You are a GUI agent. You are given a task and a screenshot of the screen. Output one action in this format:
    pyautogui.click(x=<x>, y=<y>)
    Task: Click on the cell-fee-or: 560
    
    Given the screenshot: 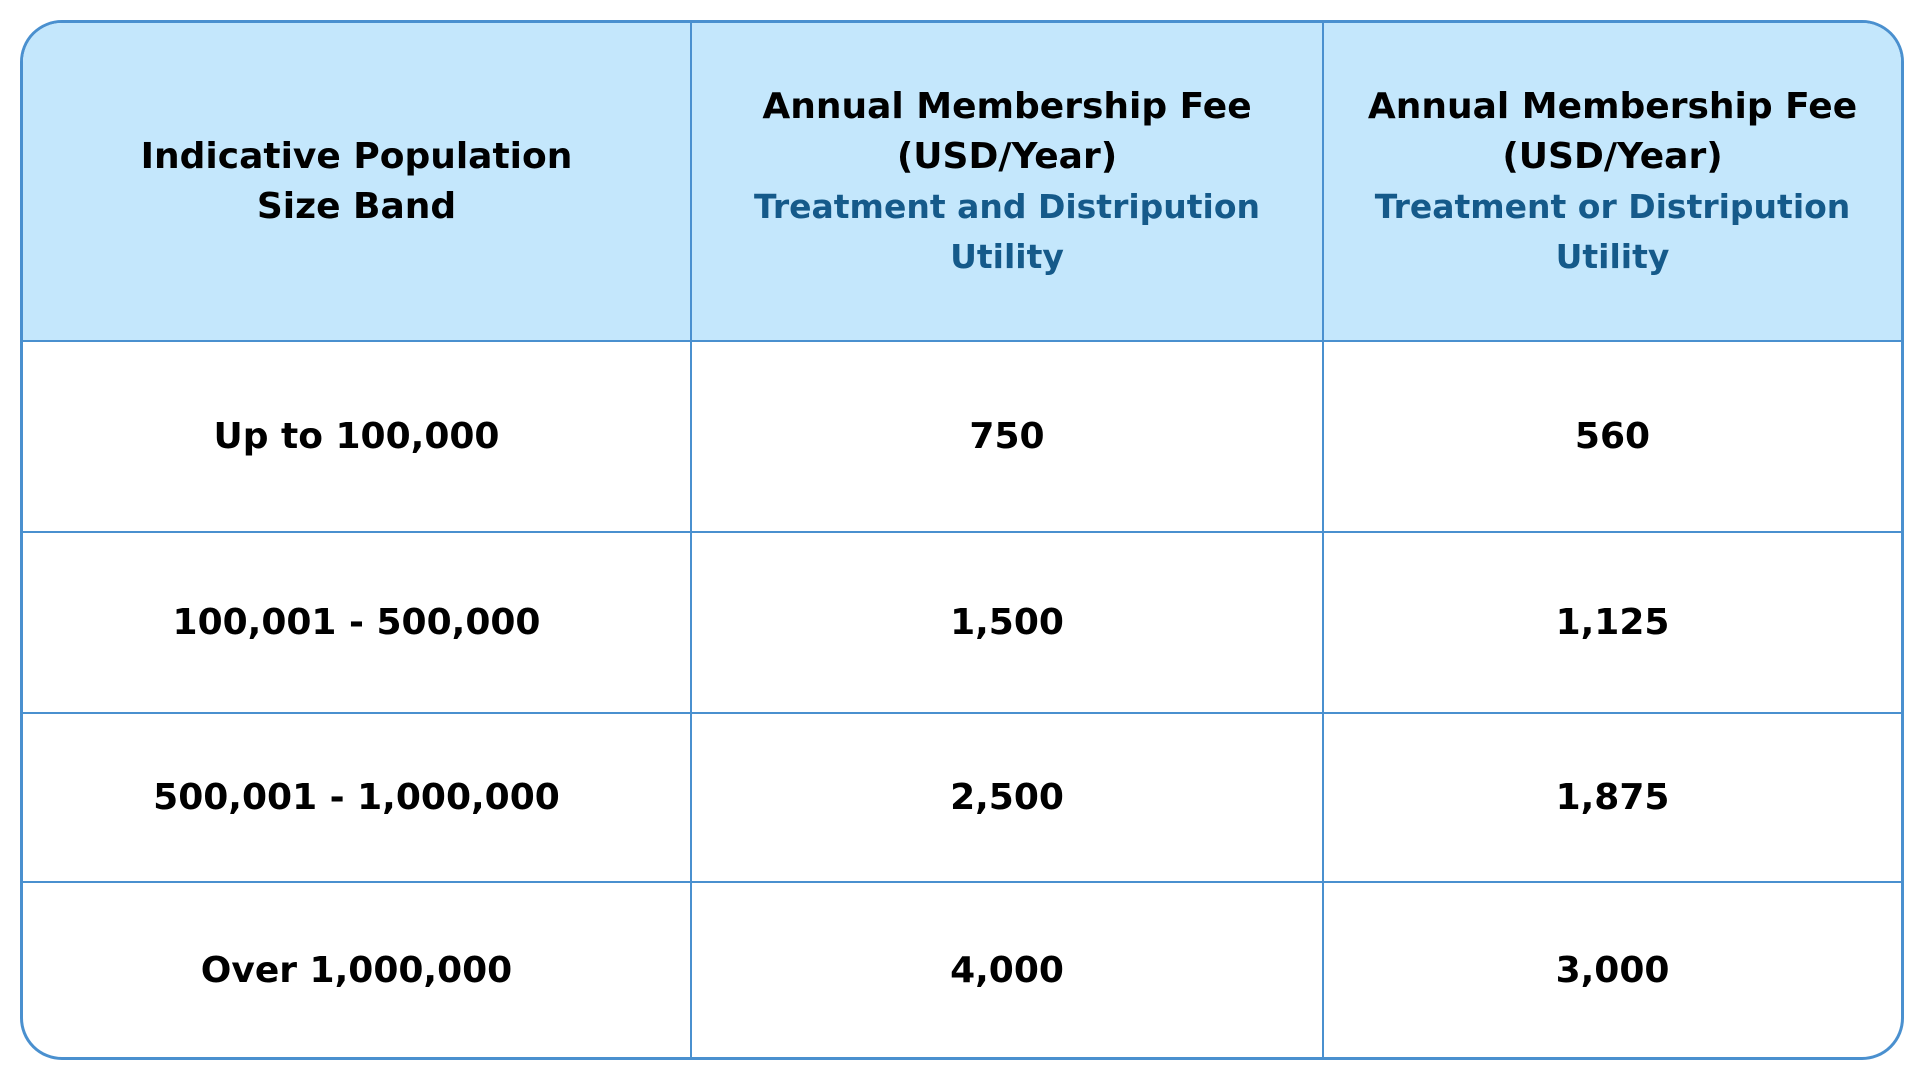 What is the action you would take?
    pyautogui.click(x=1611, y=436)
    